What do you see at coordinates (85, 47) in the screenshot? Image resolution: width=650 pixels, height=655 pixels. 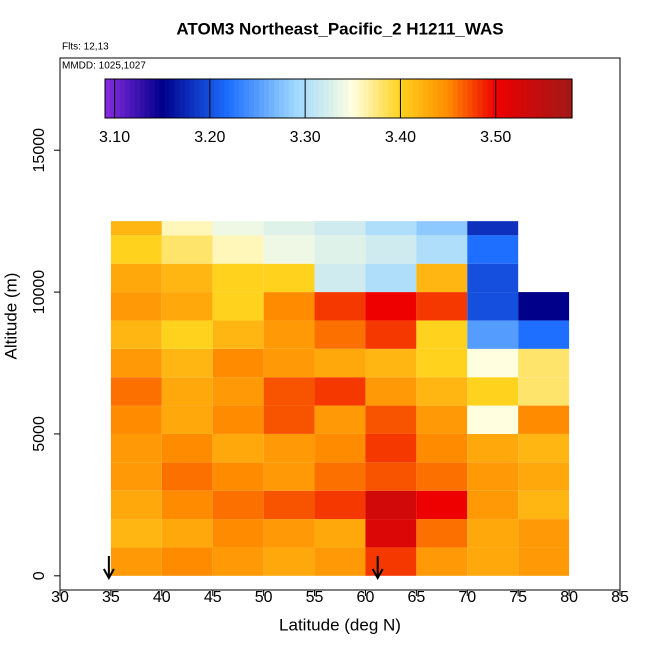 I see `flights-note: Flts: 12,13` at bounding box center [85, 47].